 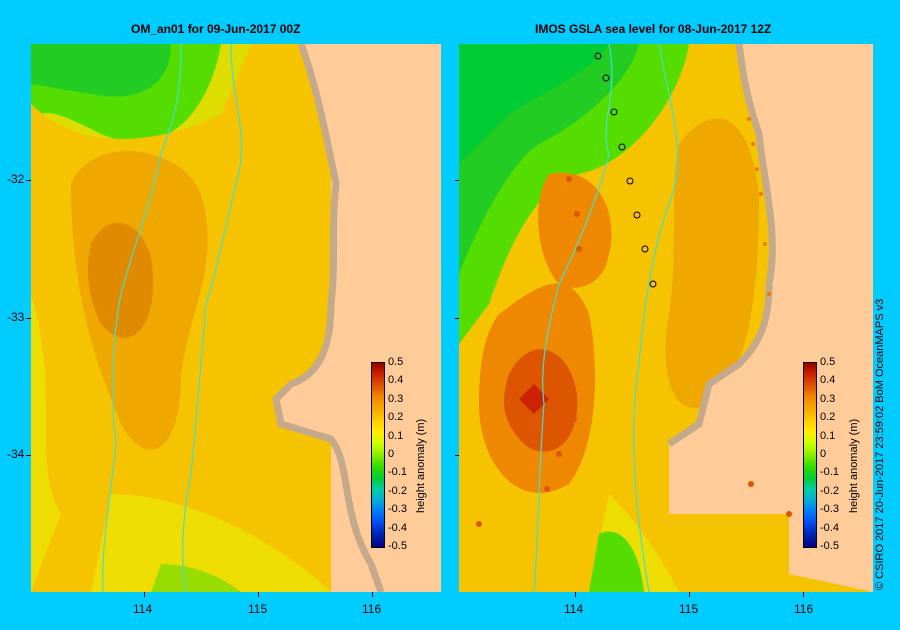 I want to click on right-map-title: IMOS GSLA sea level for 08-Jun-2017 12Z, so click(x=653, y=29).